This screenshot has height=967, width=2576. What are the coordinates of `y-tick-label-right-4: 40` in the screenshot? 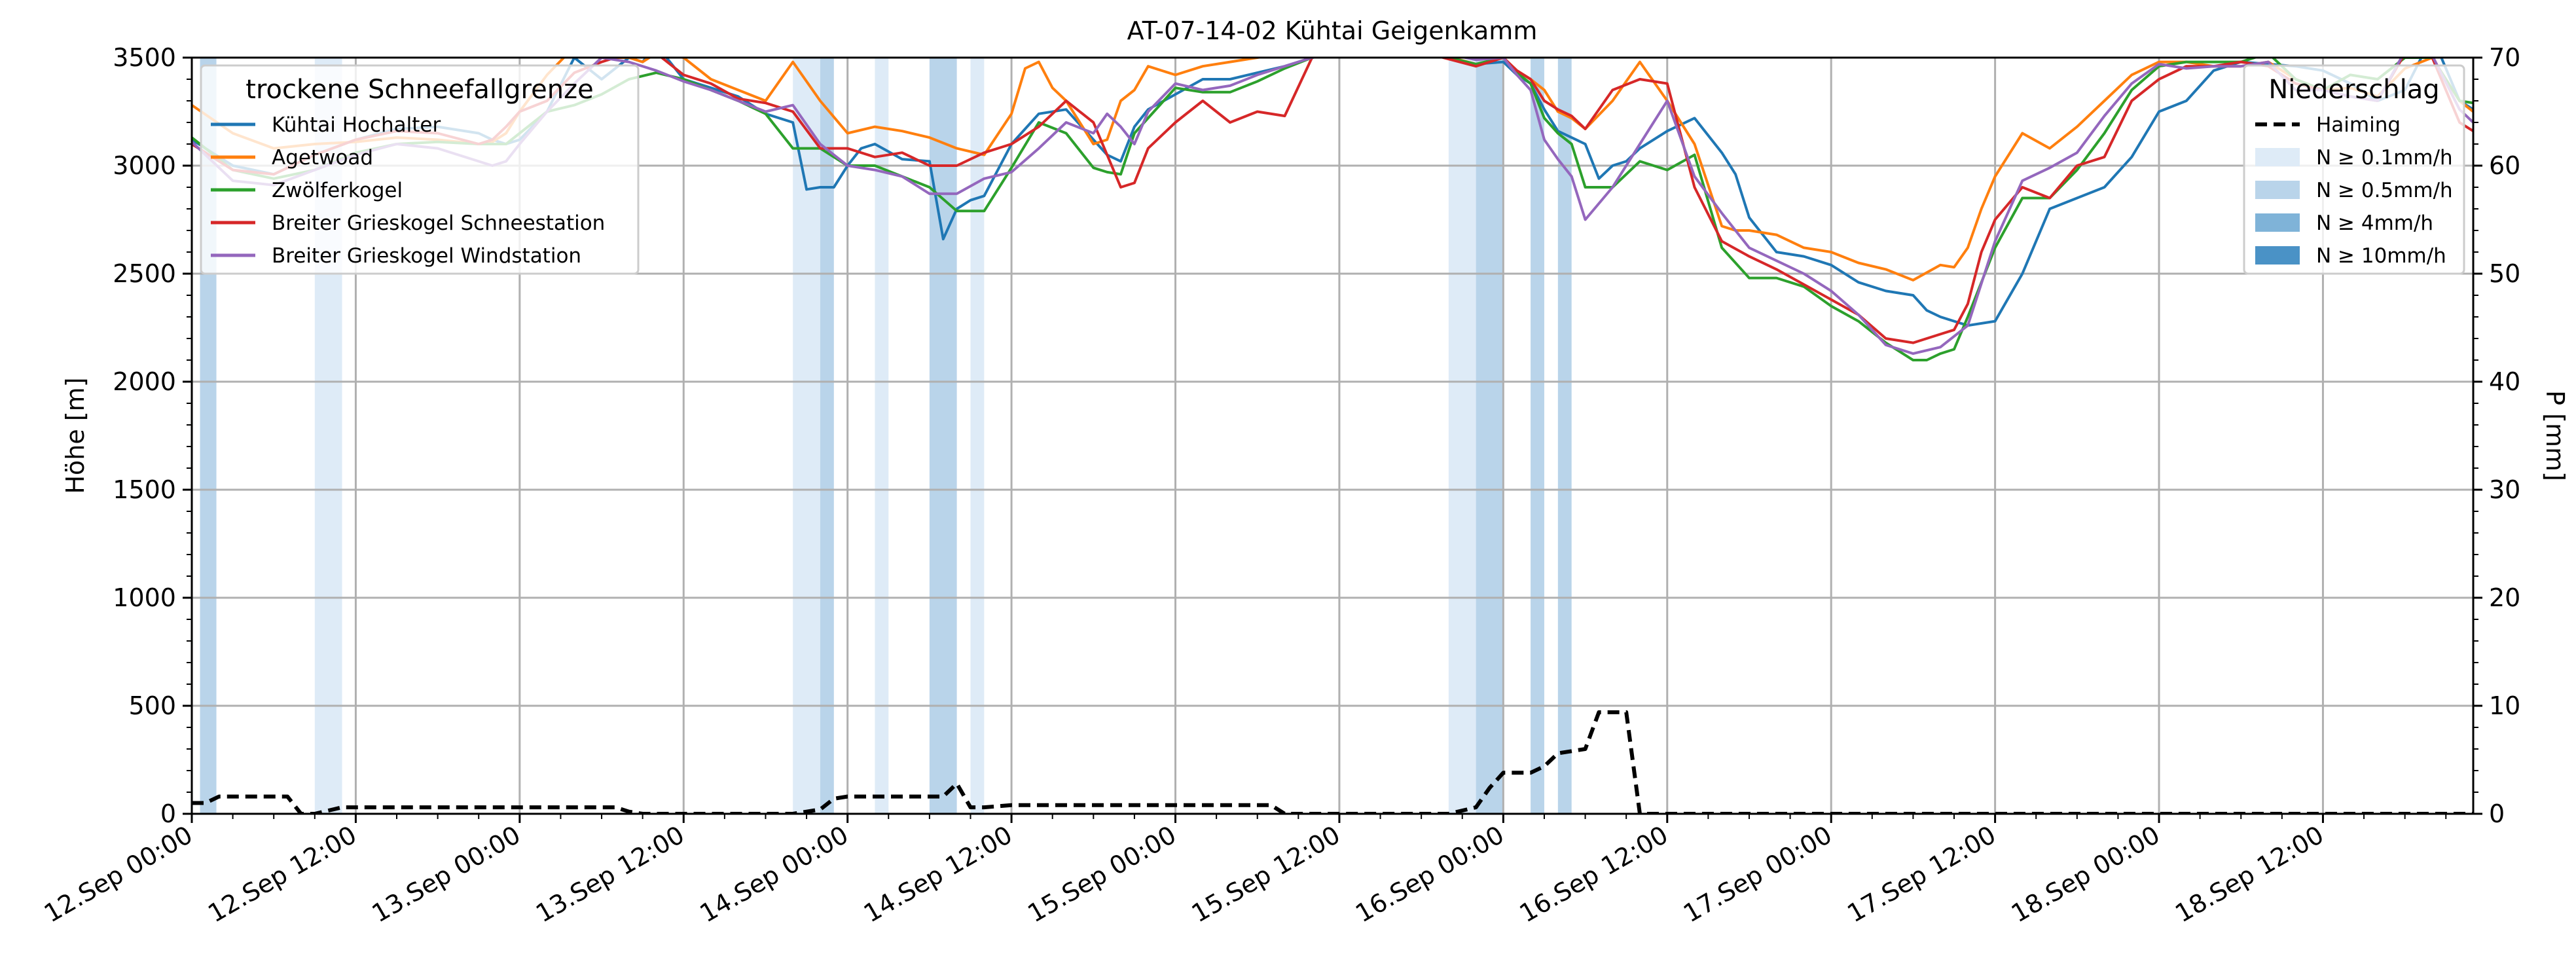 It's located at (2504, 381).